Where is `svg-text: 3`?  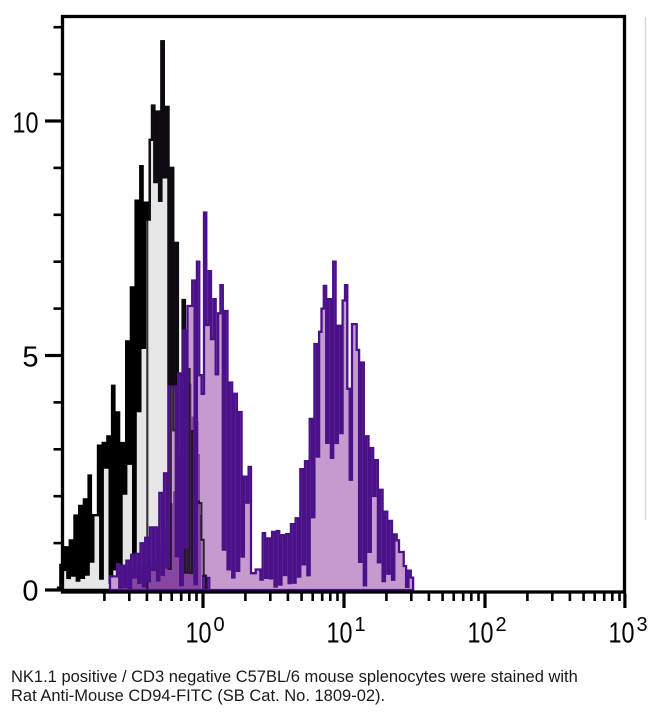
svg-text: 3 is located at coordinates (642, 625).